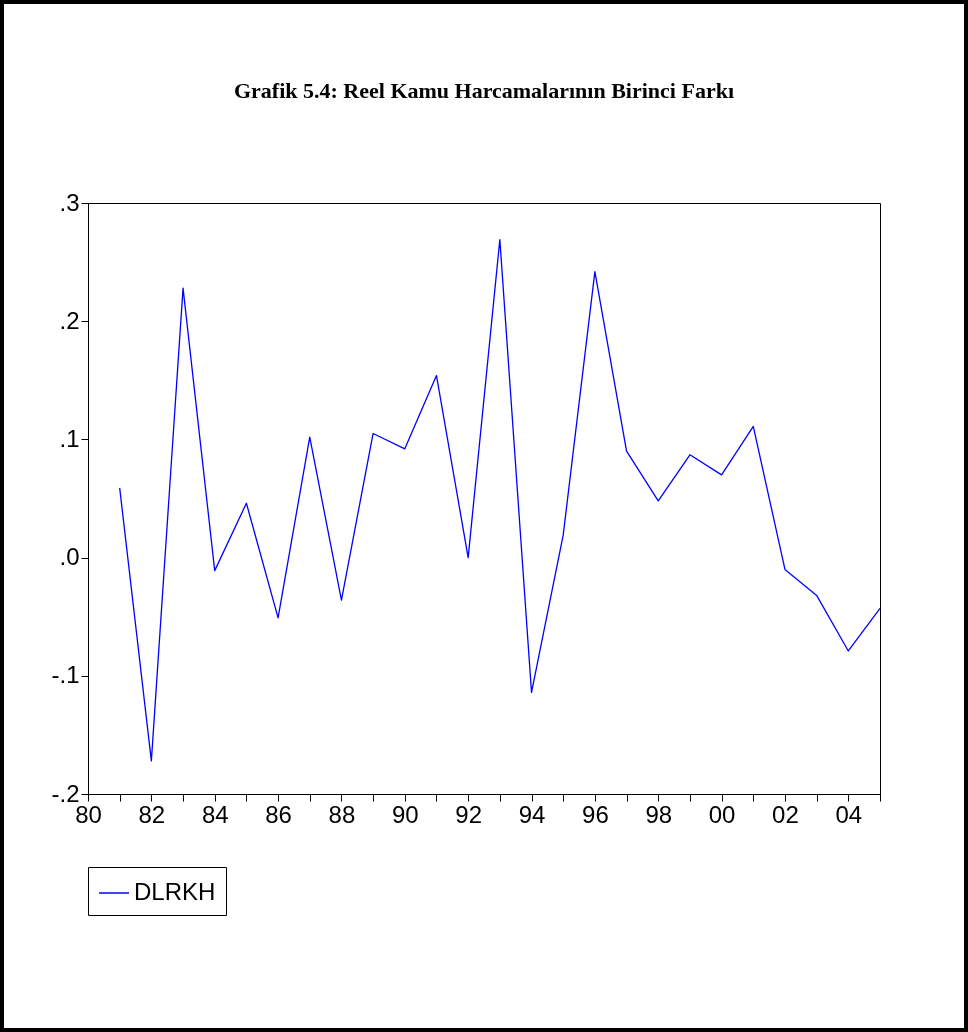 The height and width of the screenshot is (1032, 968). I want to click on y-tick-label: .1, so click(69, 438).